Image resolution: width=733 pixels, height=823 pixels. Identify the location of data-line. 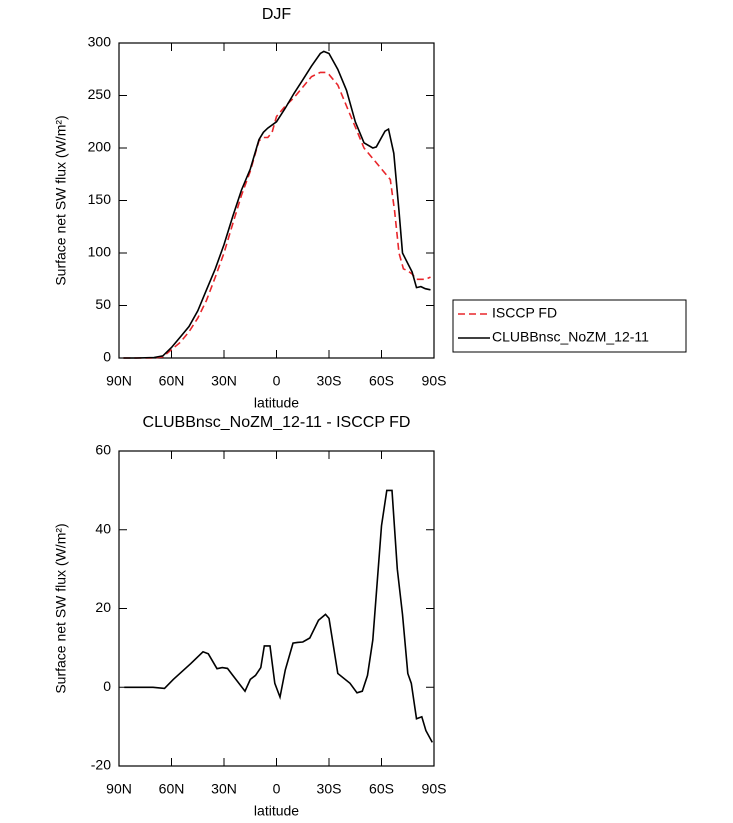
(279, 616).